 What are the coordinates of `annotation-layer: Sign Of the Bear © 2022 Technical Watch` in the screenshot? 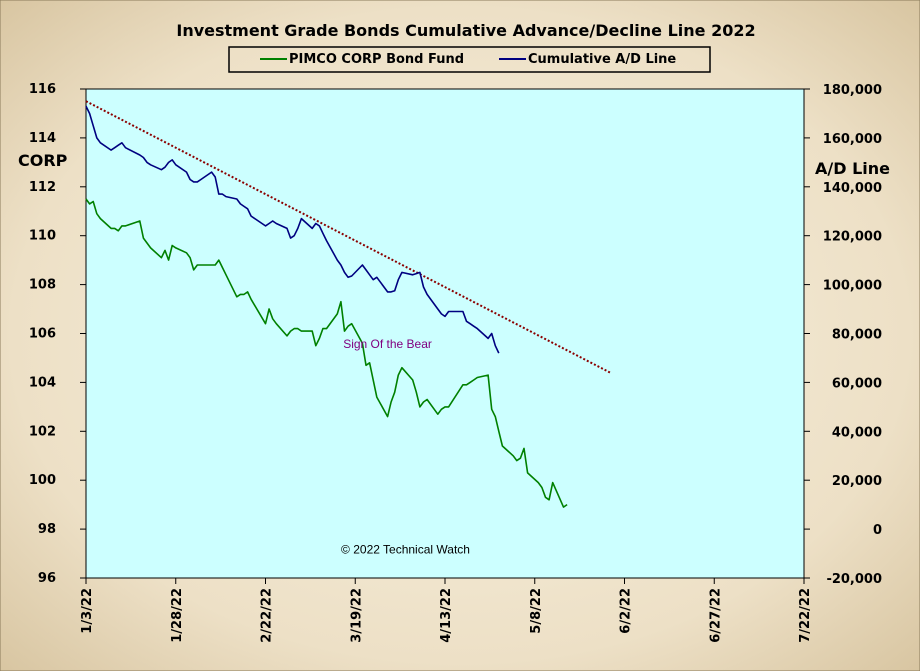 It's located at (405, 446).